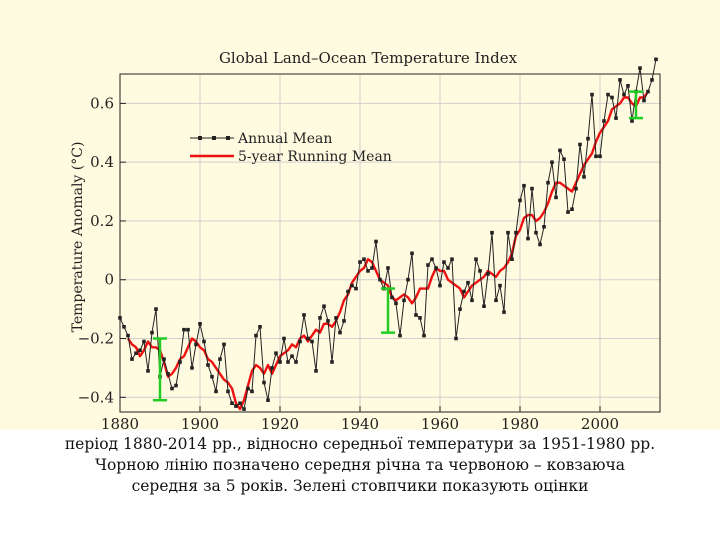  I want to click on y-tick-label: −0.4, so click(96, 397).